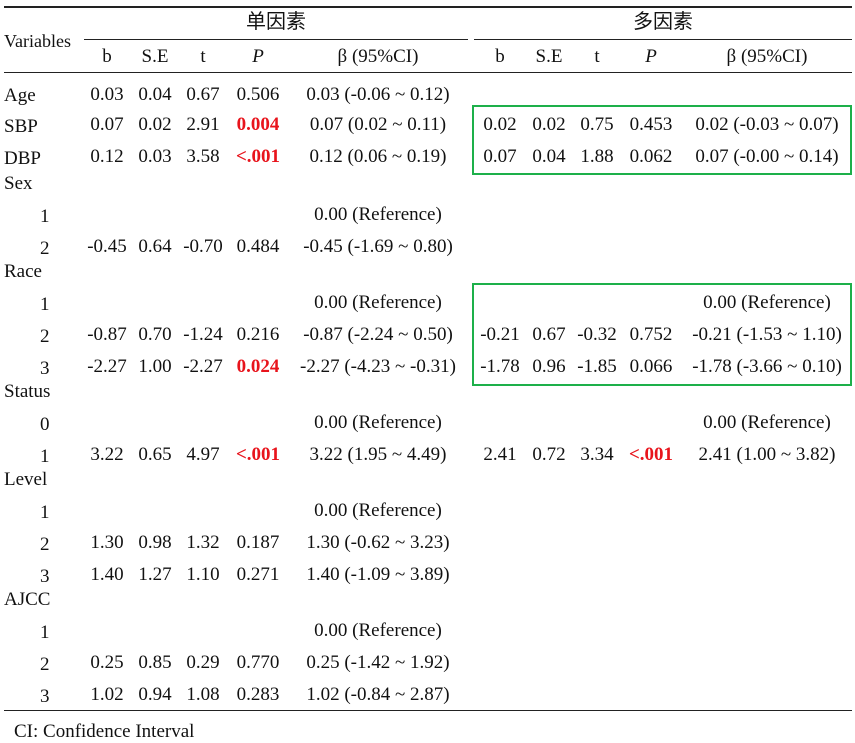  I want to click on univariate-cell-p: 0.506, so click(258, 94).